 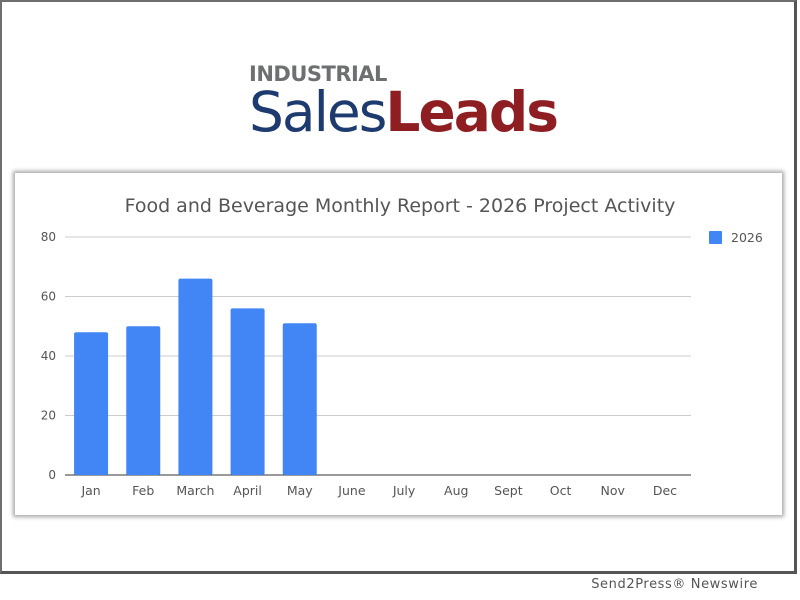 What do you see at coordinates (456, 490) in the screenshot?
I see `x-tick-label: Aug` at bounding box center [456, 490].